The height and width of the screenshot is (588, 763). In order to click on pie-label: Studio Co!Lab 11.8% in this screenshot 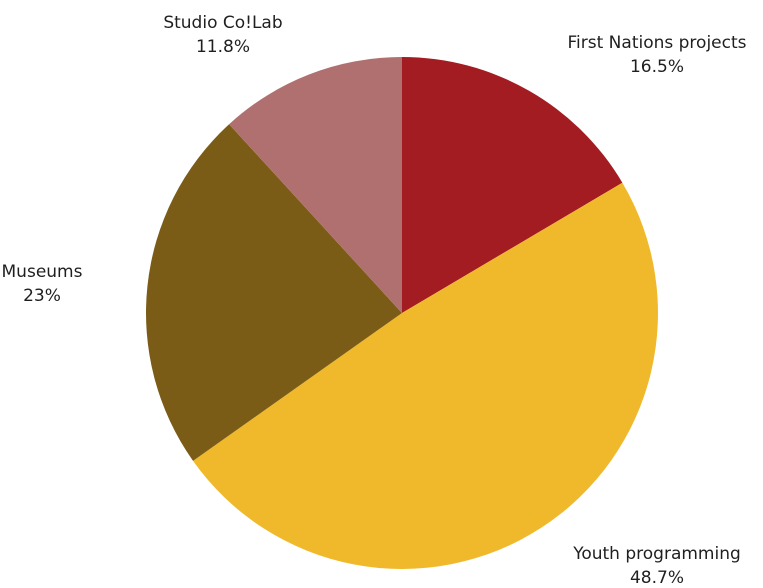, I will do `click(222, 35)`.